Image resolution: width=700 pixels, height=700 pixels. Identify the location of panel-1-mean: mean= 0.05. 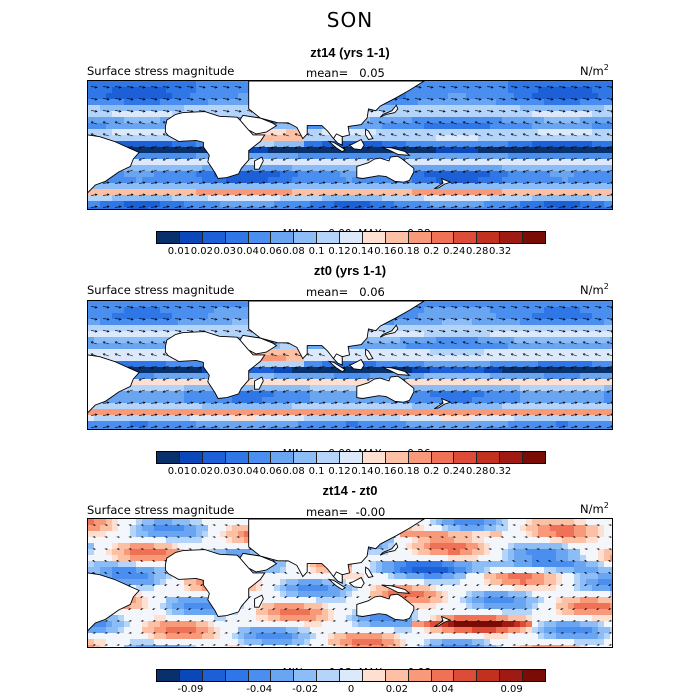
(345, 73).